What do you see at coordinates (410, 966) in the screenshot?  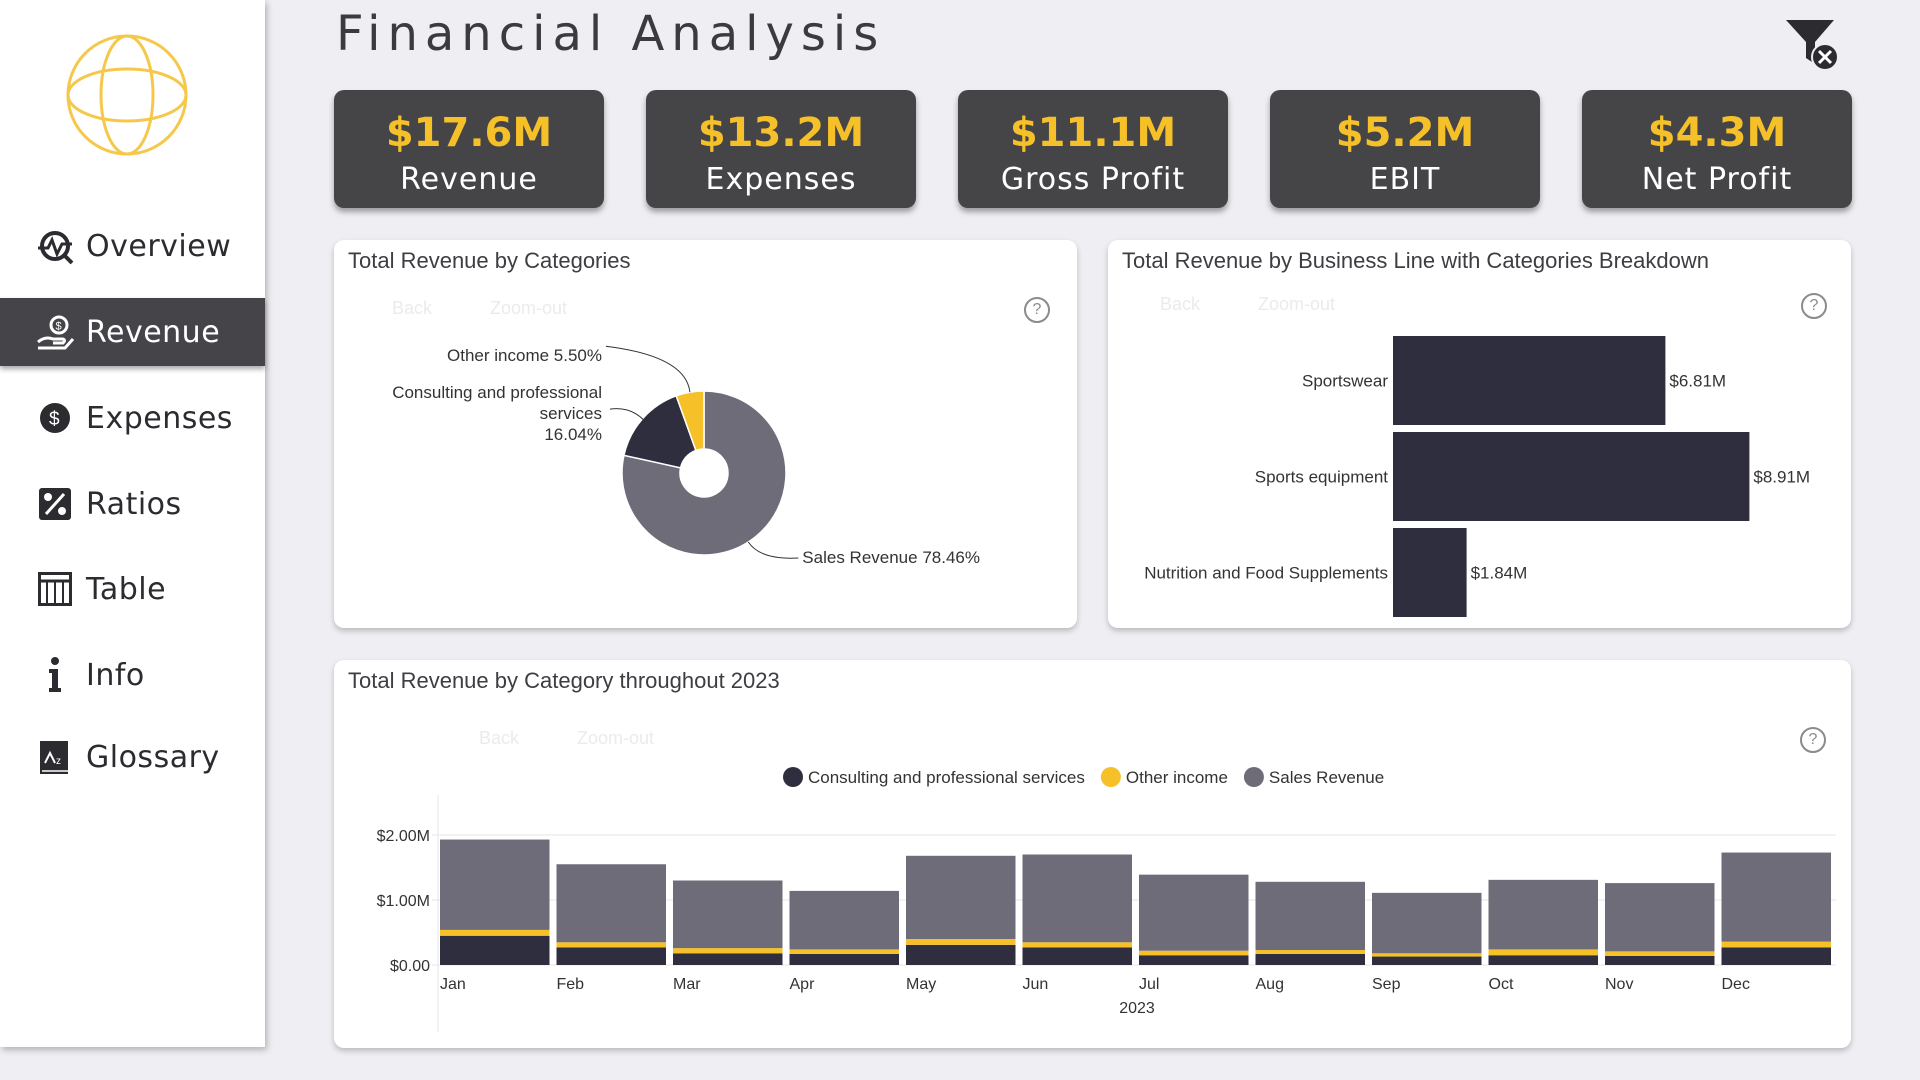 I see `y-tick-label: $0.00` at bounding box center [410, 966].